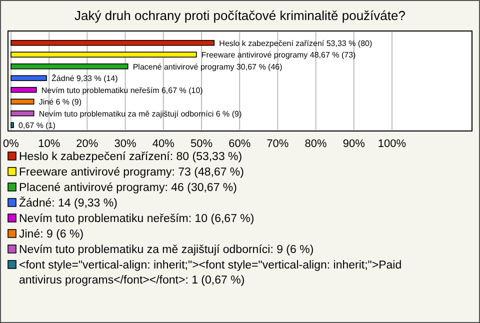 The height and width of the screenshot is (323, 480). Describe the element at coordinates (122, 90) in the screenshot. I see `category-label: Nevím tuto problematiku neřeším 6,67 % (10)` at that location.